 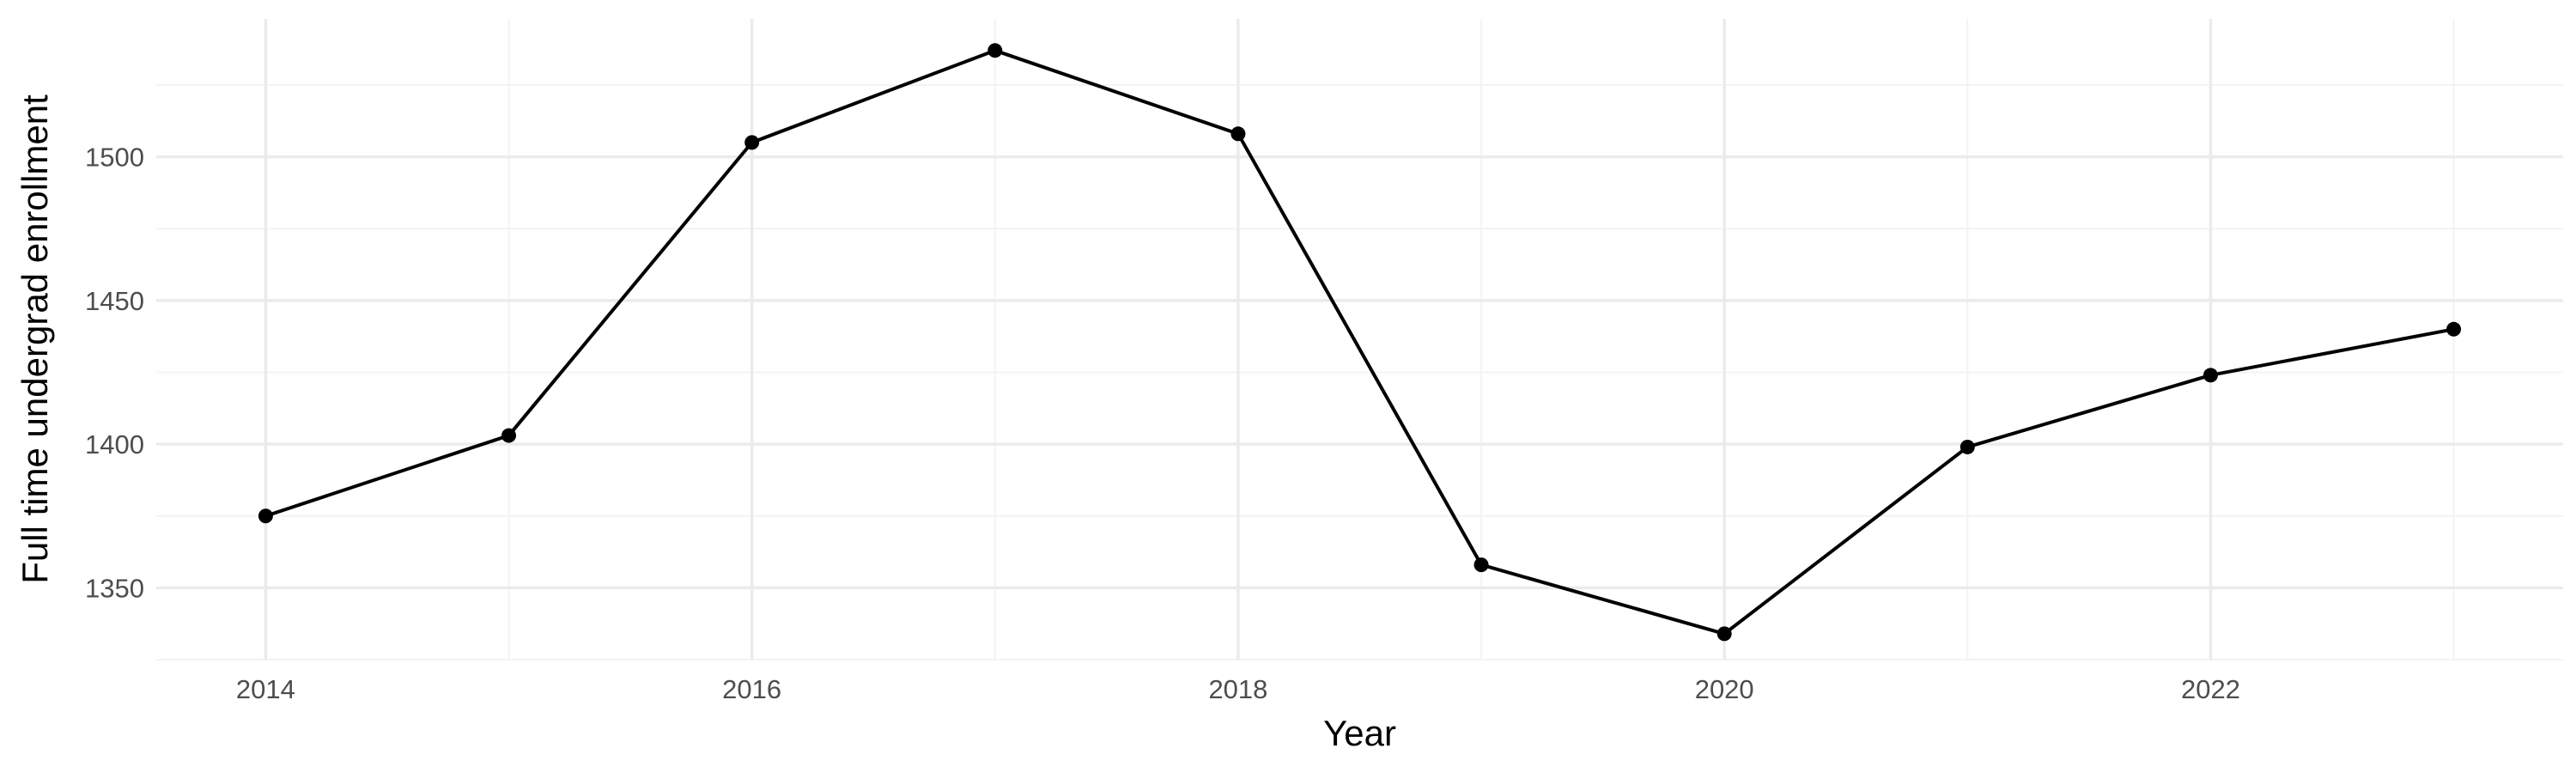 I want to click on data-point-2018, so click(x=1238, y=134).